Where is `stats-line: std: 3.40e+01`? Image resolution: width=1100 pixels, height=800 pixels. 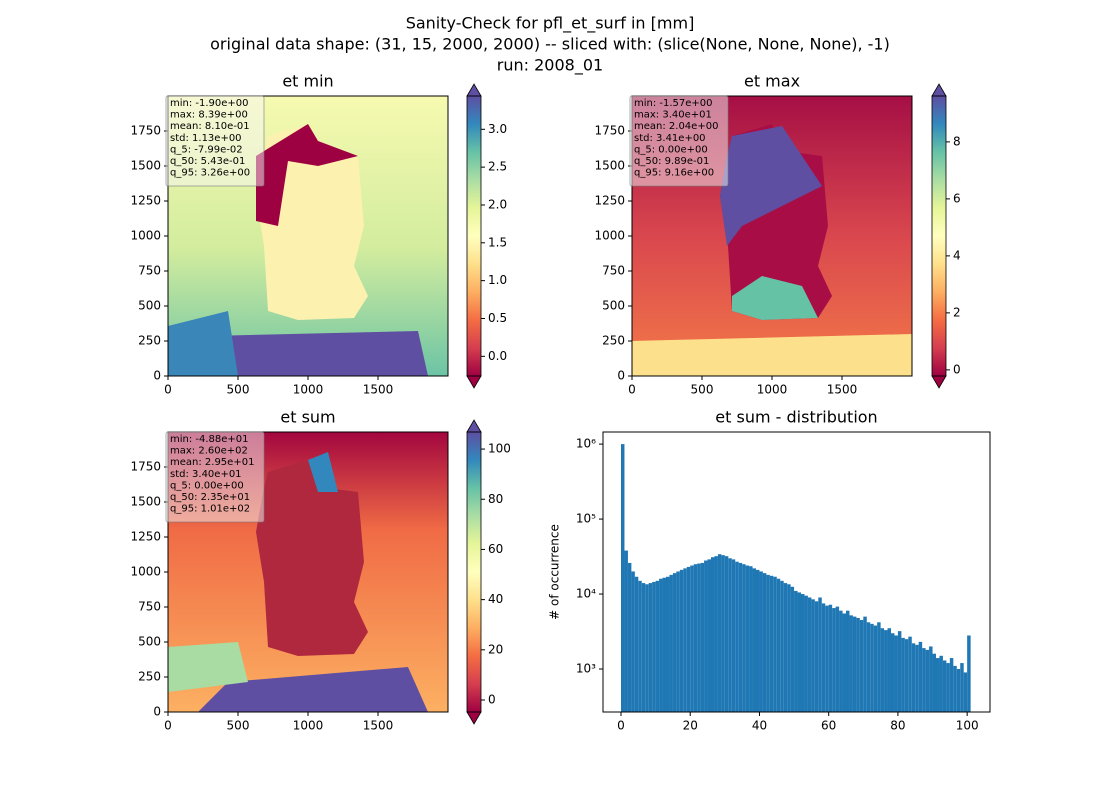 stats-line: std: 3.40e+01 is located at coordinates (206, 474).